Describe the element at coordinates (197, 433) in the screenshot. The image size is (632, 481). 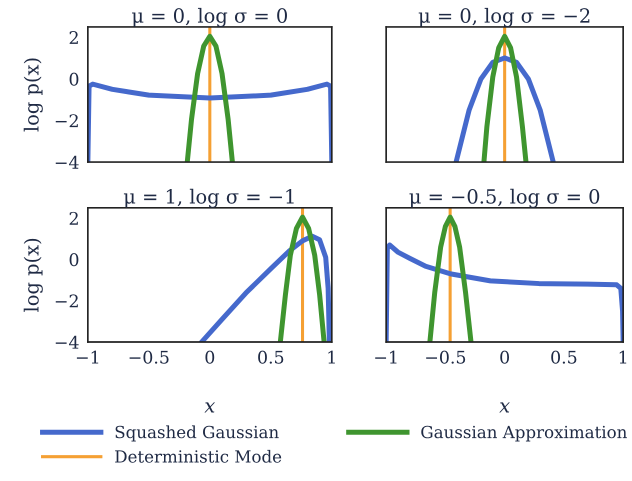
I see `legend-label: Squashed Gaussian` at that location.